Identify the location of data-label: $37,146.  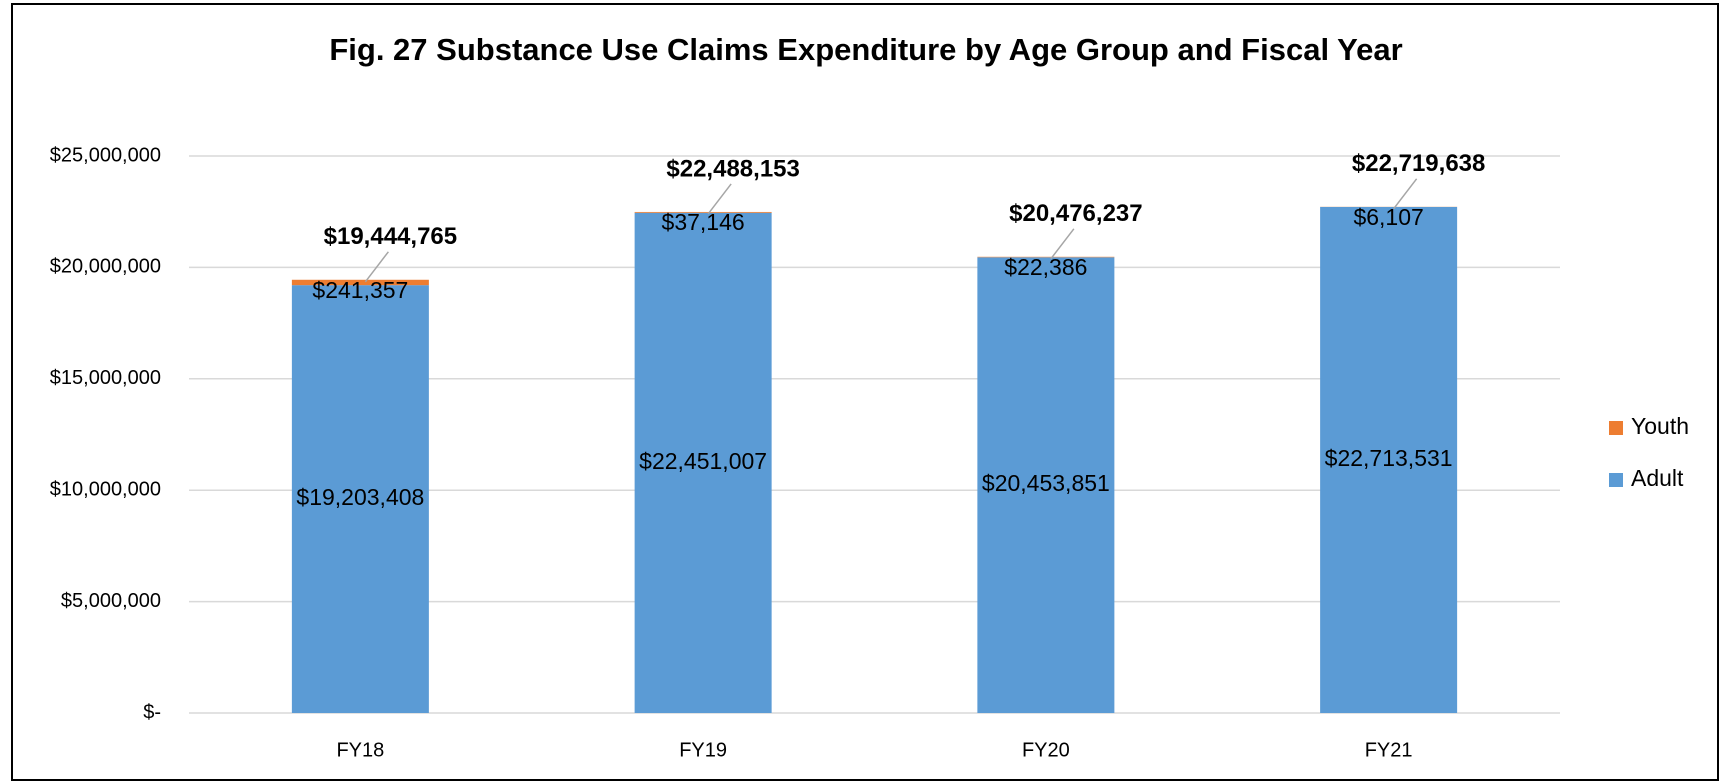
(703, 222).